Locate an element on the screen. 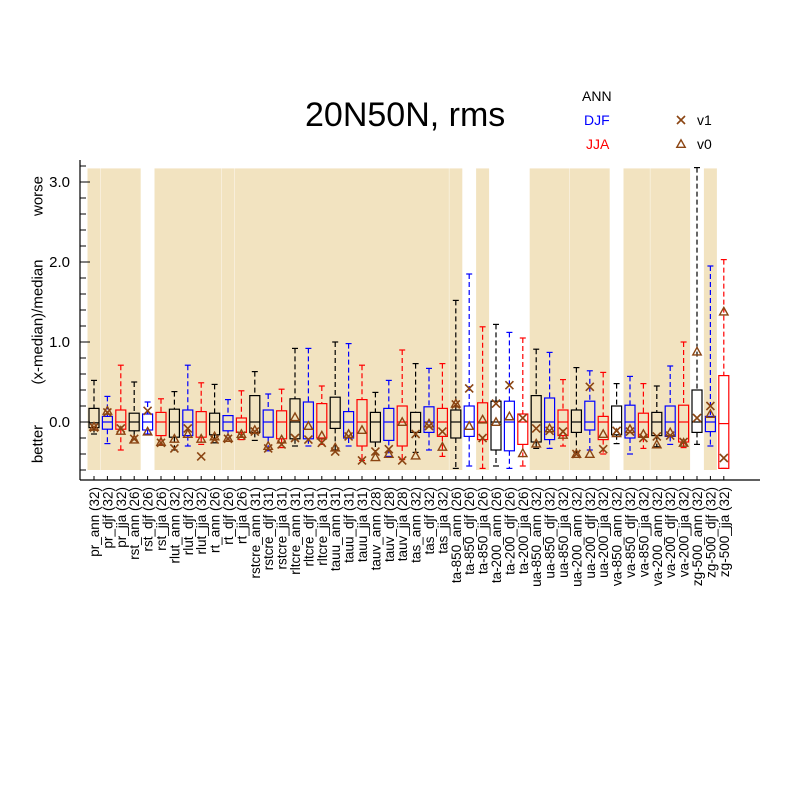 This screenshot has width=800, height=800. legend-v0-symbol is located at coordinates (681, 143).